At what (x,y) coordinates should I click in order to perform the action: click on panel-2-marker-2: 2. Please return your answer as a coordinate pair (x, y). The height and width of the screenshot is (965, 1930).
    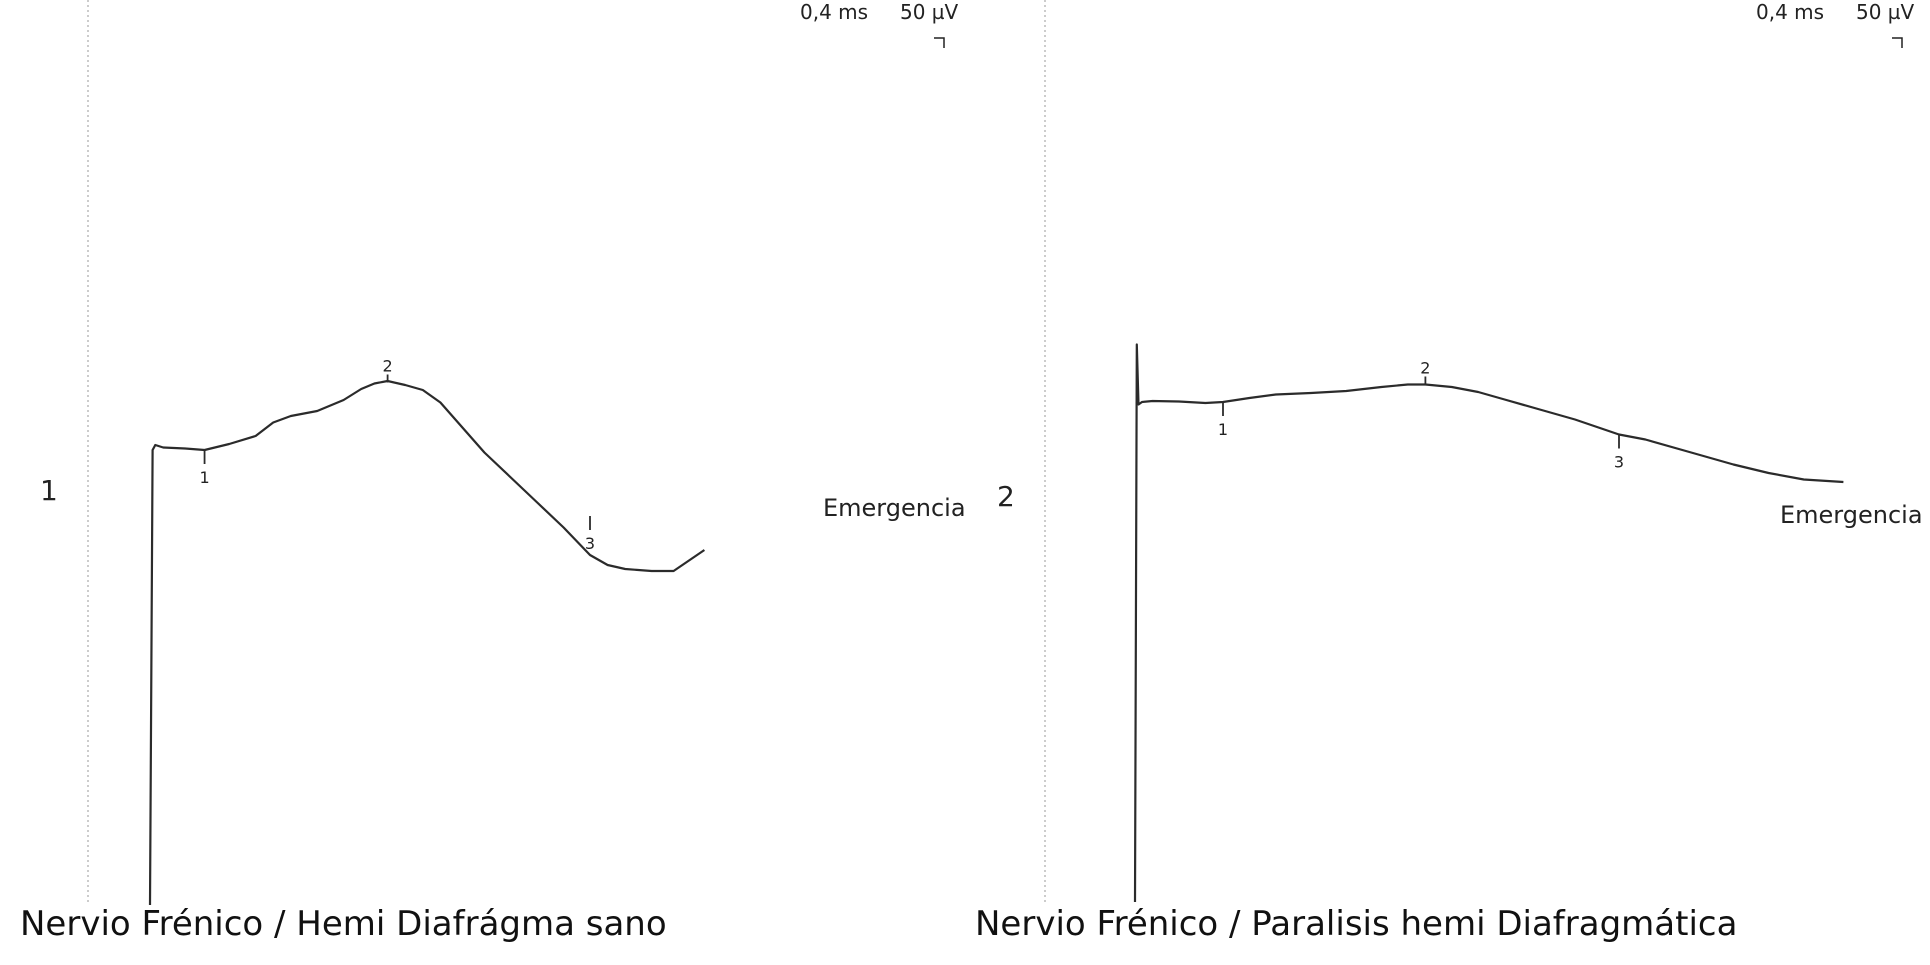
    Looking at the image, I should click on (1425, 372).